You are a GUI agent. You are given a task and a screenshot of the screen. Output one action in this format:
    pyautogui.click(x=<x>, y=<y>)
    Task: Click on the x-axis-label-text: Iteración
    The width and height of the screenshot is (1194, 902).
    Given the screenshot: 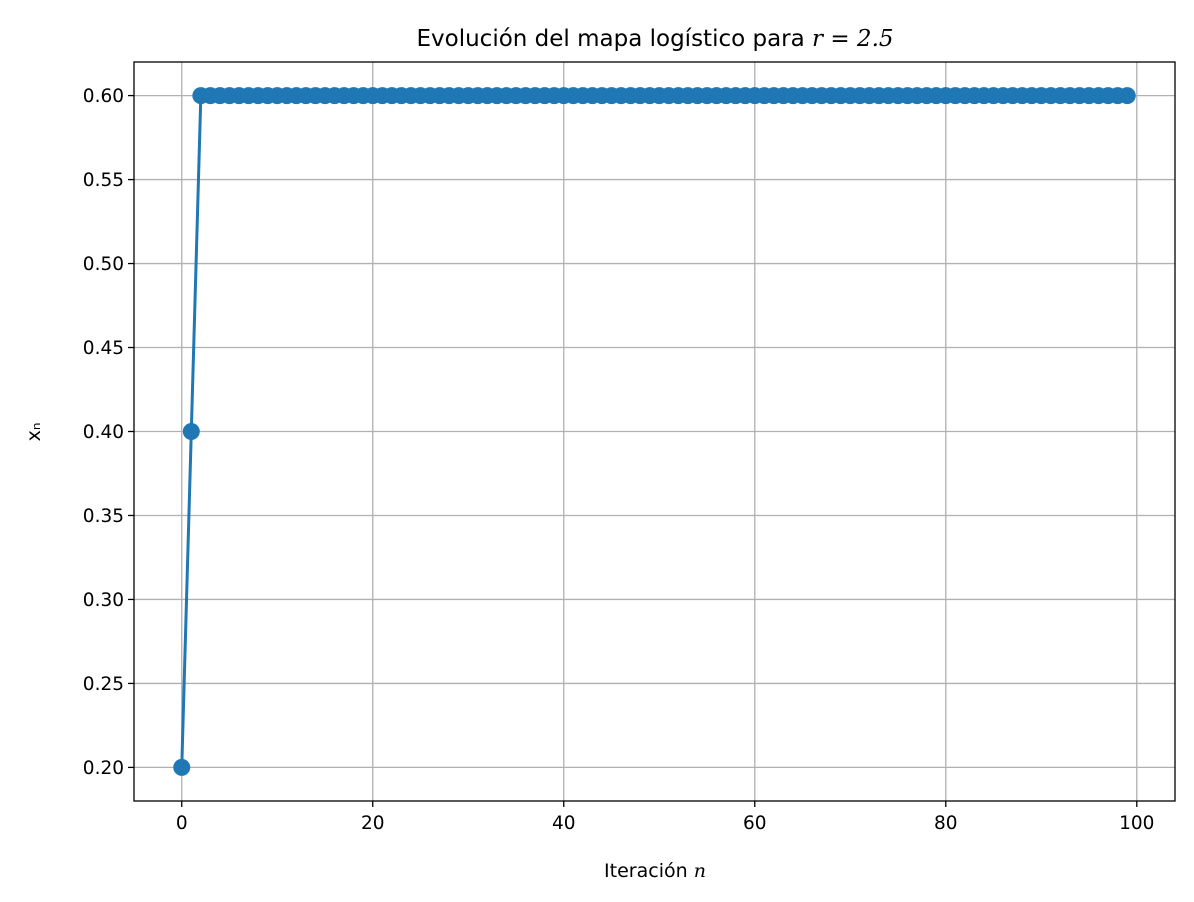 What is the action you would take?
    pyautogui.click(x=649, y=871)
    